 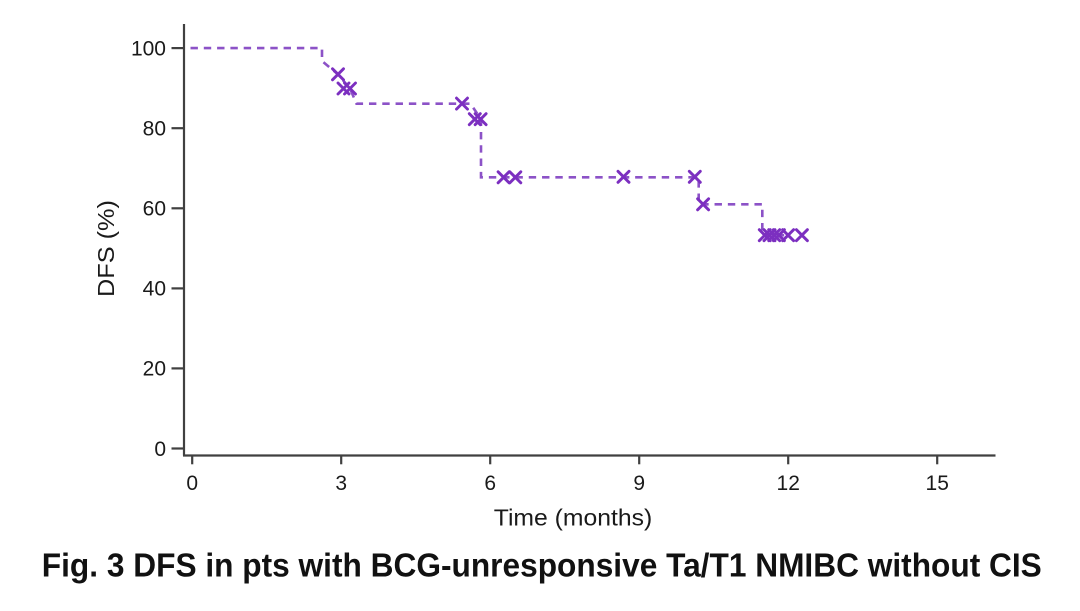 What do you see at coordinates (937, 483) in the screenshot?
I see `svg-text: 15` at bounding box center [937, 483].